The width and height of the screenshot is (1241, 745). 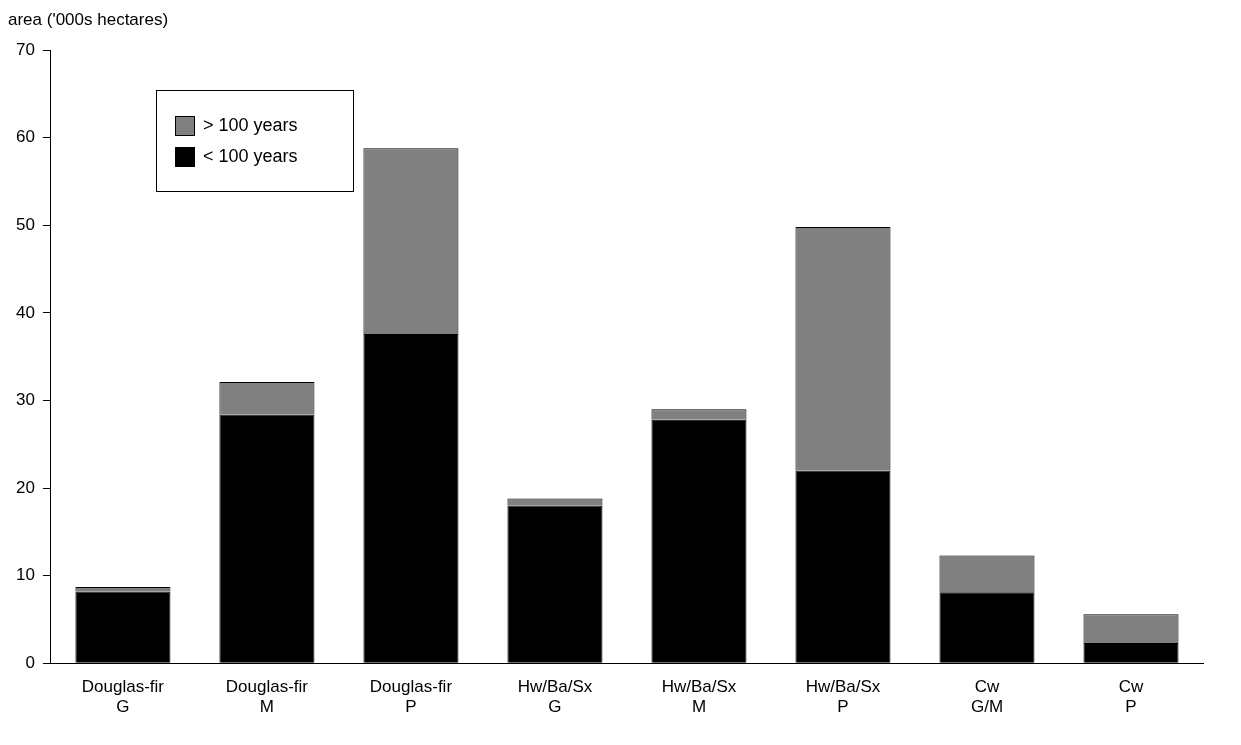 I want to click on y-tick-label: 20, so click(x=25, y=487).